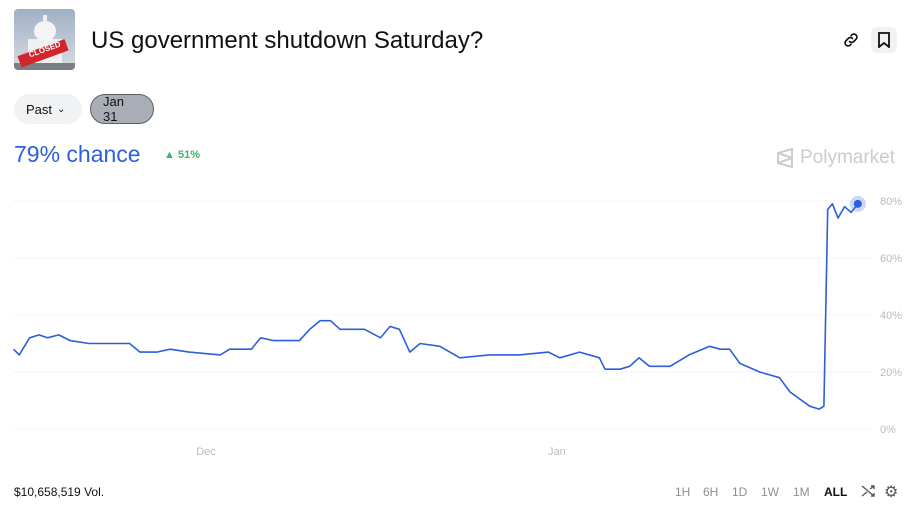 The width and height of the screenshot is (910, 519). What do you see at coordinates (206, 452) in the screenshot?
I see `x-tick-label: Dec` at bounding box center [206, 452].